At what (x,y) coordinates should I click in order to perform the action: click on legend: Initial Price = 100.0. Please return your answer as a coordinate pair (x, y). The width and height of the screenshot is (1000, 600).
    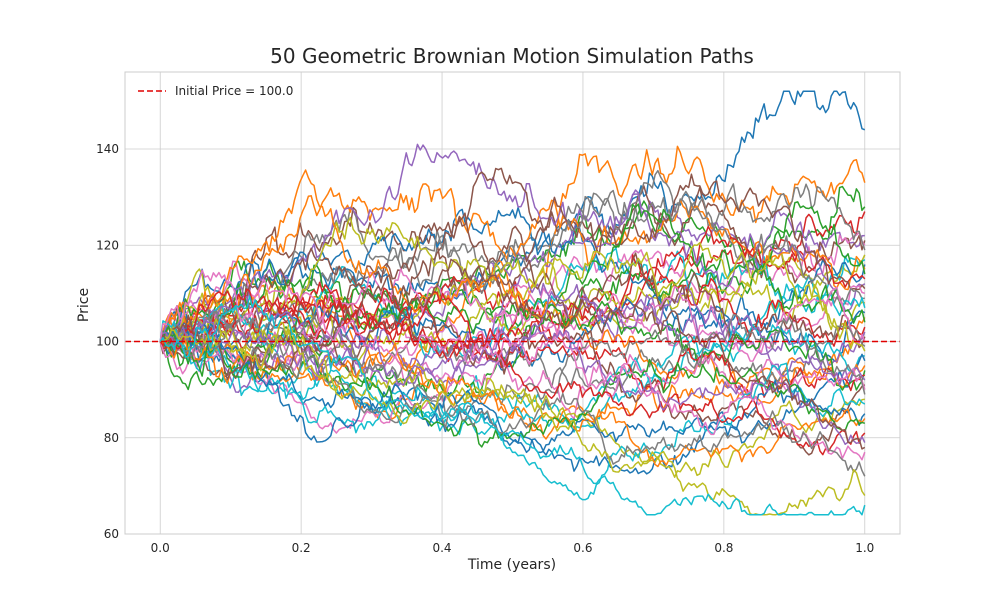
    Looking at the image, I should click on (215, 91).